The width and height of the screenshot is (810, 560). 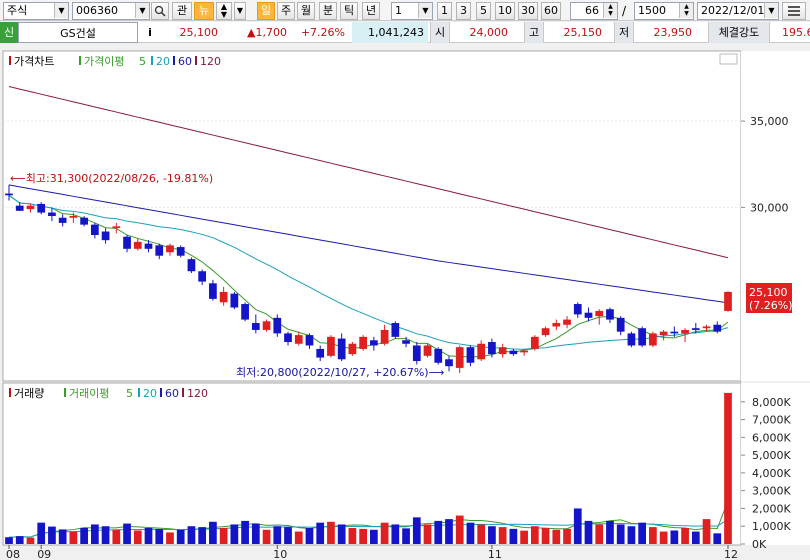 What do you see at coordinates (306, 11) in the screenshot?
I see `period-month-button: 월` at bounding box center [306, 11].